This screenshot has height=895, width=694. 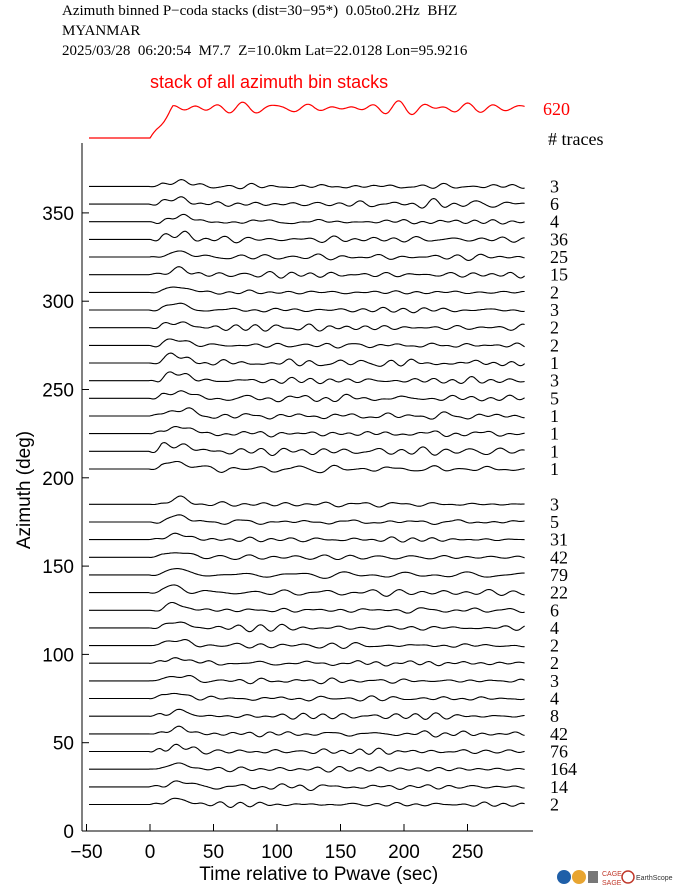 What do you see at coordinates (559, 787) in the screenshot?
I see `trace-count-label: 14` at bounding box center [559, 787].